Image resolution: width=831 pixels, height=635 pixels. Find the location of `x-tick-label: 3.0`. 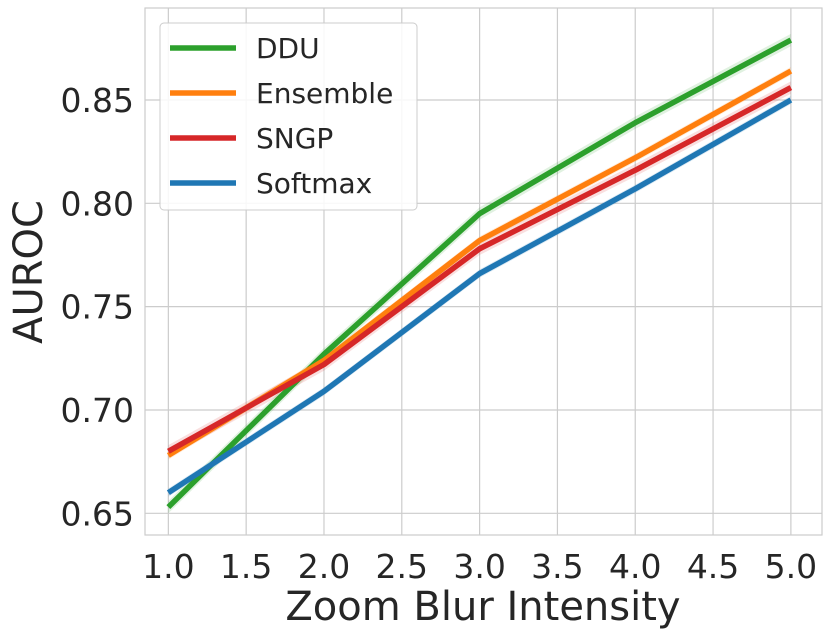

x-tick-label: 3.0 is located at coordinates (479, 566).